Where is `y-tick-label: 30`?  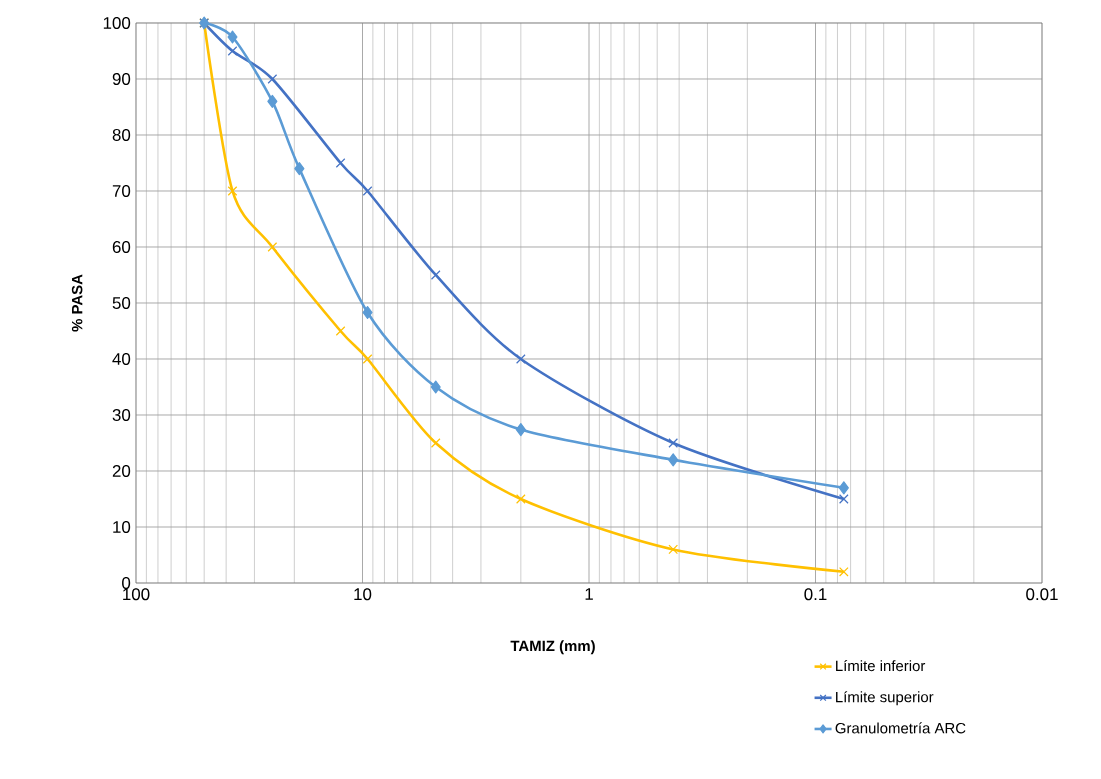 y-tick-label: 30 is located at coordinates (121, 415).